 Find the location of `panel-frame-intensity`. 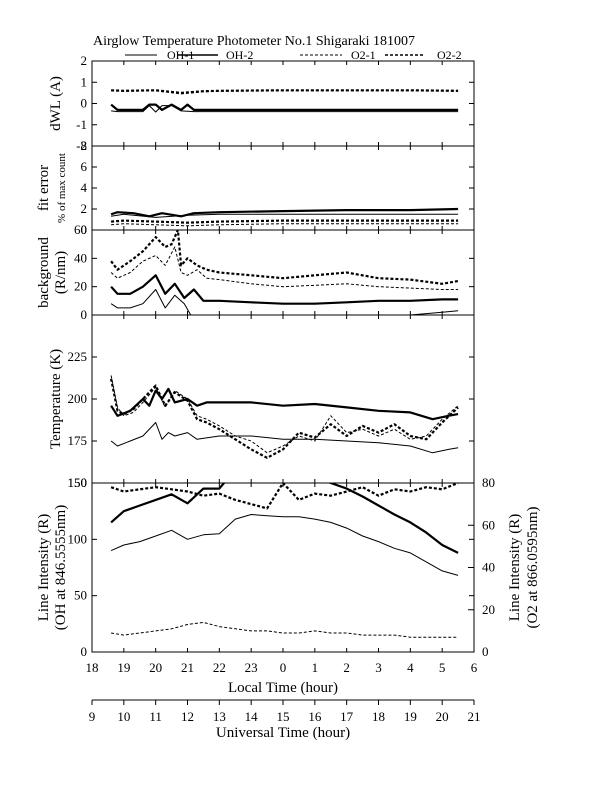

panel-frame-intensity is located at coordinates (283, 567).